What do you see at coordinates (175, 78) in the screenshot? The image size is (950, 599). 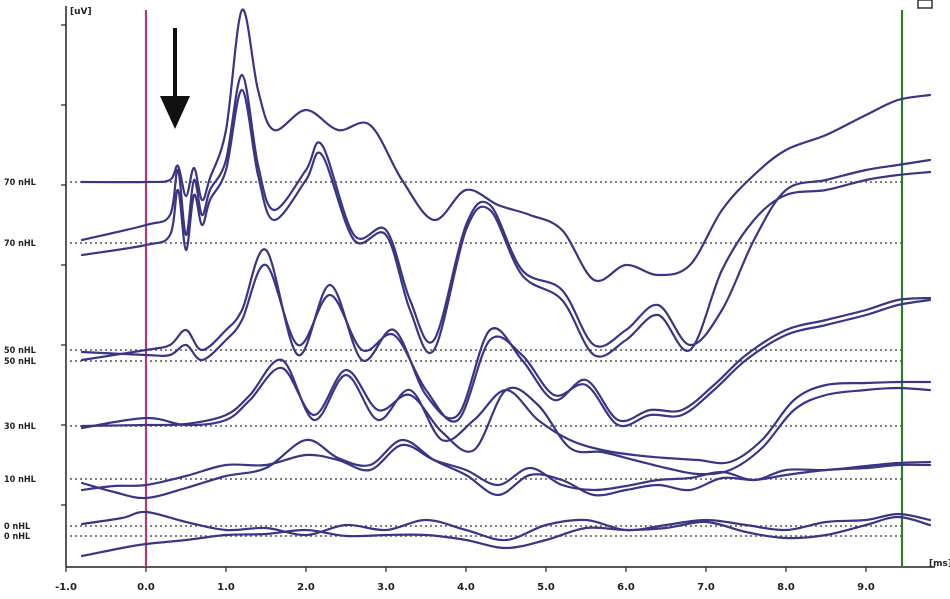 I see `down-arrow-icon` at bounding box center [175, 78].